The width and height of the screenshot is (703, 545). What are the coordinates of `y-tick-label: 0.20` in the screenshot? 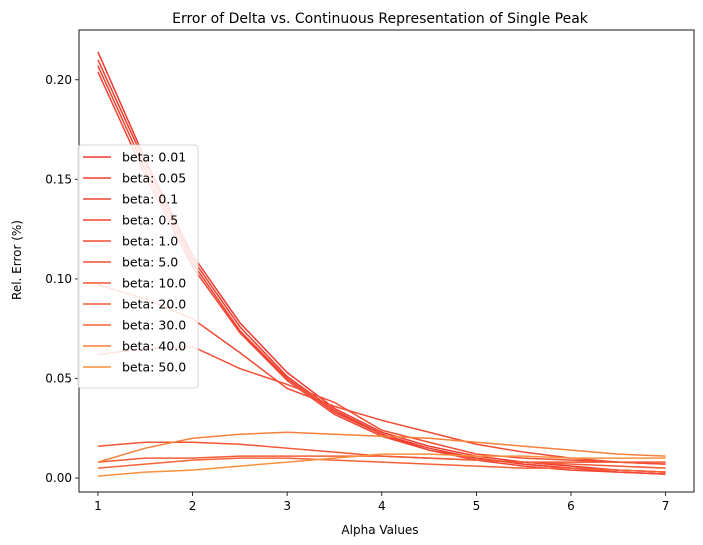 It's located at (58, 80).